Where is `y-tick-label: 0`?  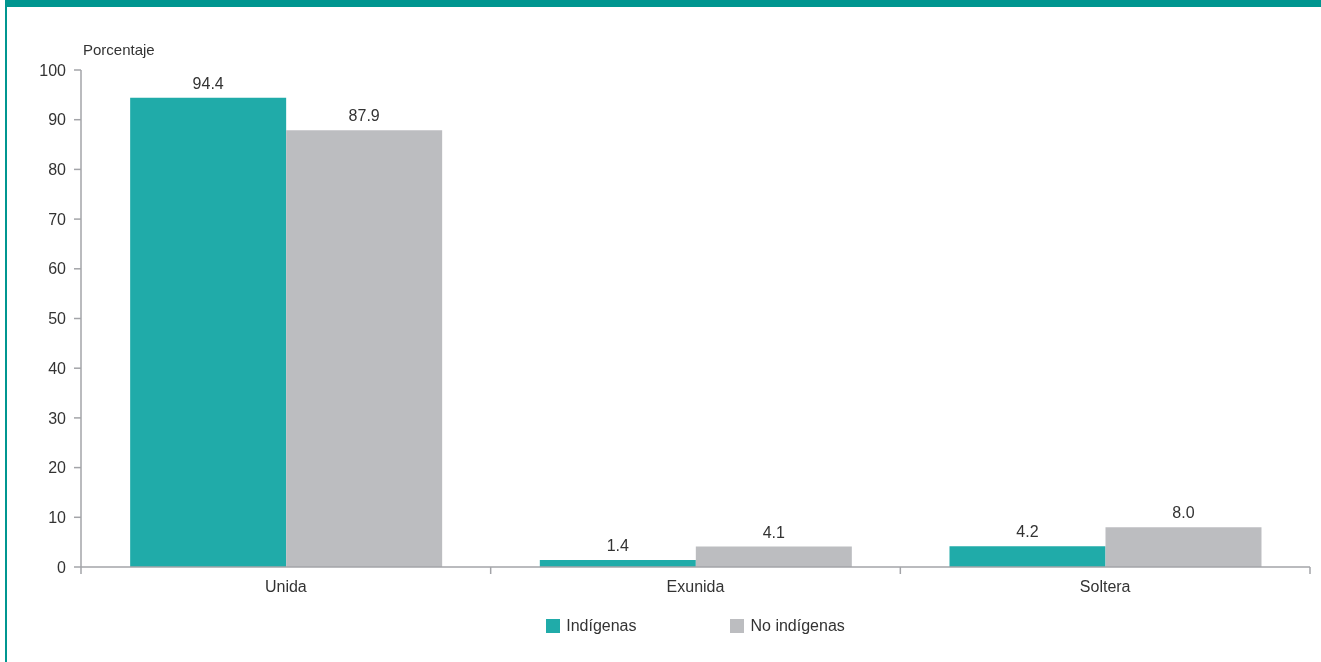
y-tick-label: 0 is located at coordinates (62, 567).